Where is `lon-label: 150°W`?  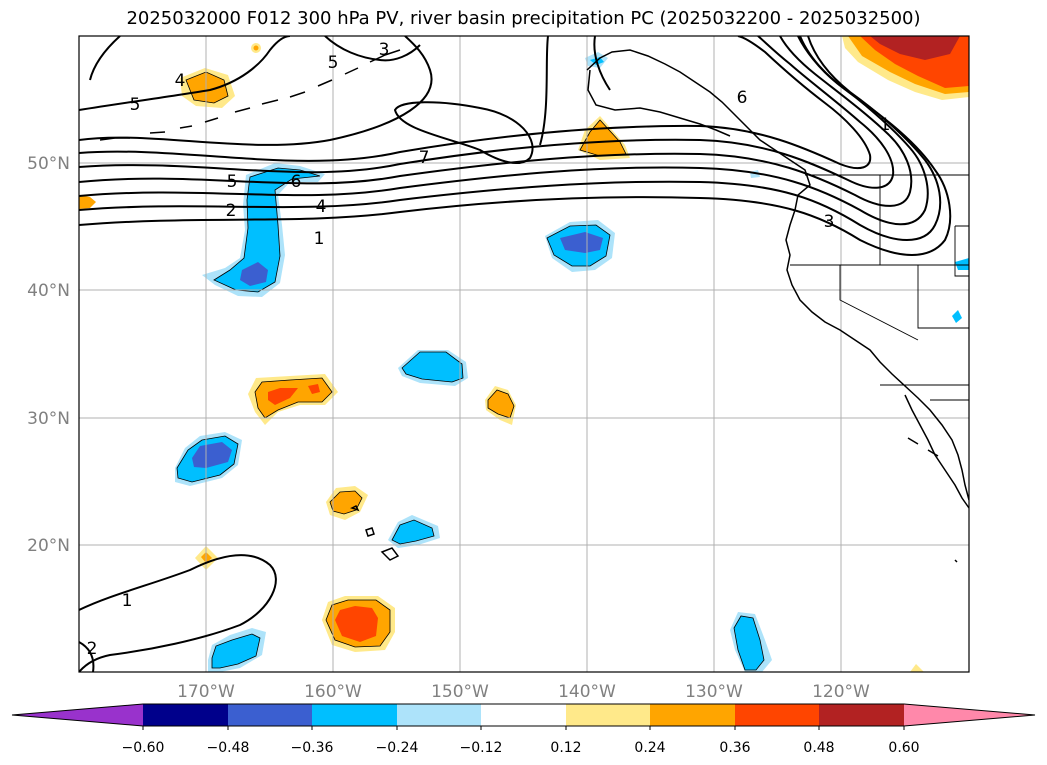 lon-label: 150°W is located at coordinates (460, 692).